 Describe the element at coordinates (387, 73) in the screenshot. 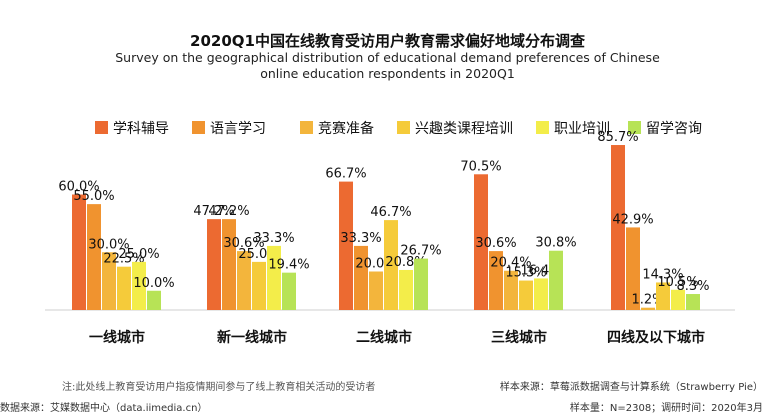

I see `chart-subtitle-line-2: online education respondents in 2020Q1` at that location.